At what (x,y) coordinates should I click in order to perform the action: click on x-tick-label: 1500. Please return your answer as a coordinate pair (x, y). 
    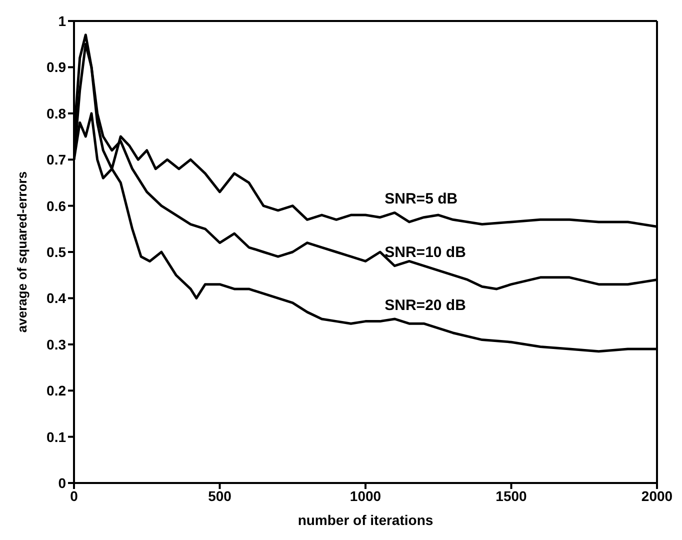
    Looking at the image, I should click on (512, 496).